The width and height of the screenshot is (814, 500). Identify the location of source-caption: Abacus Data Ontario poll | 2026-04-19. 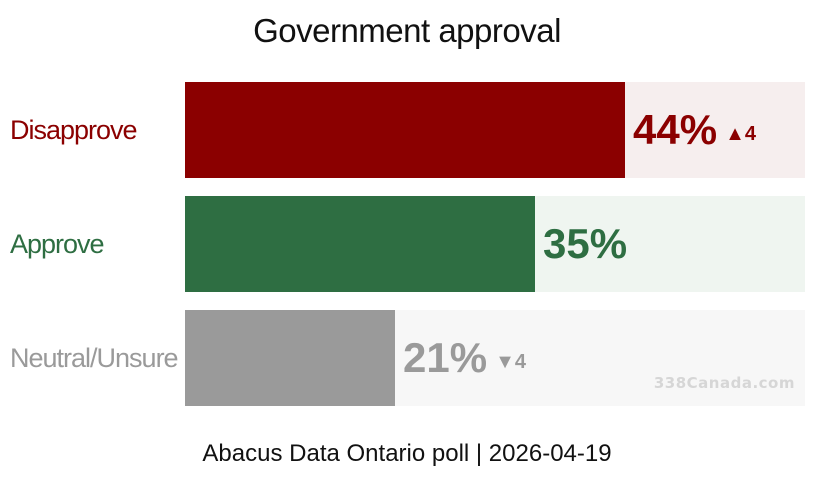
(407, 453).